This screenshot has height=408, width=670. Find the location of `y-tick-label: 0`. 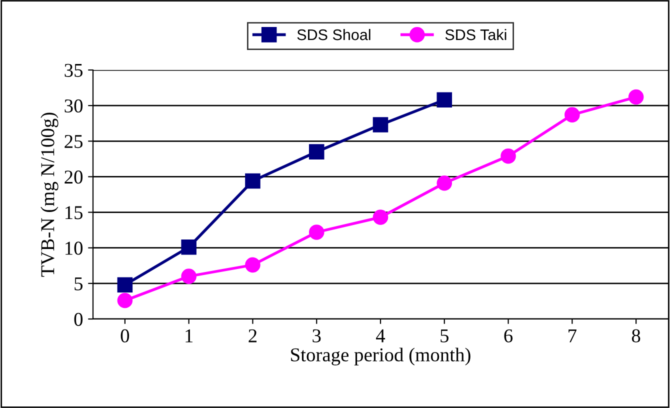

y-tick-label: 0 is located at coordinates (78, 319).